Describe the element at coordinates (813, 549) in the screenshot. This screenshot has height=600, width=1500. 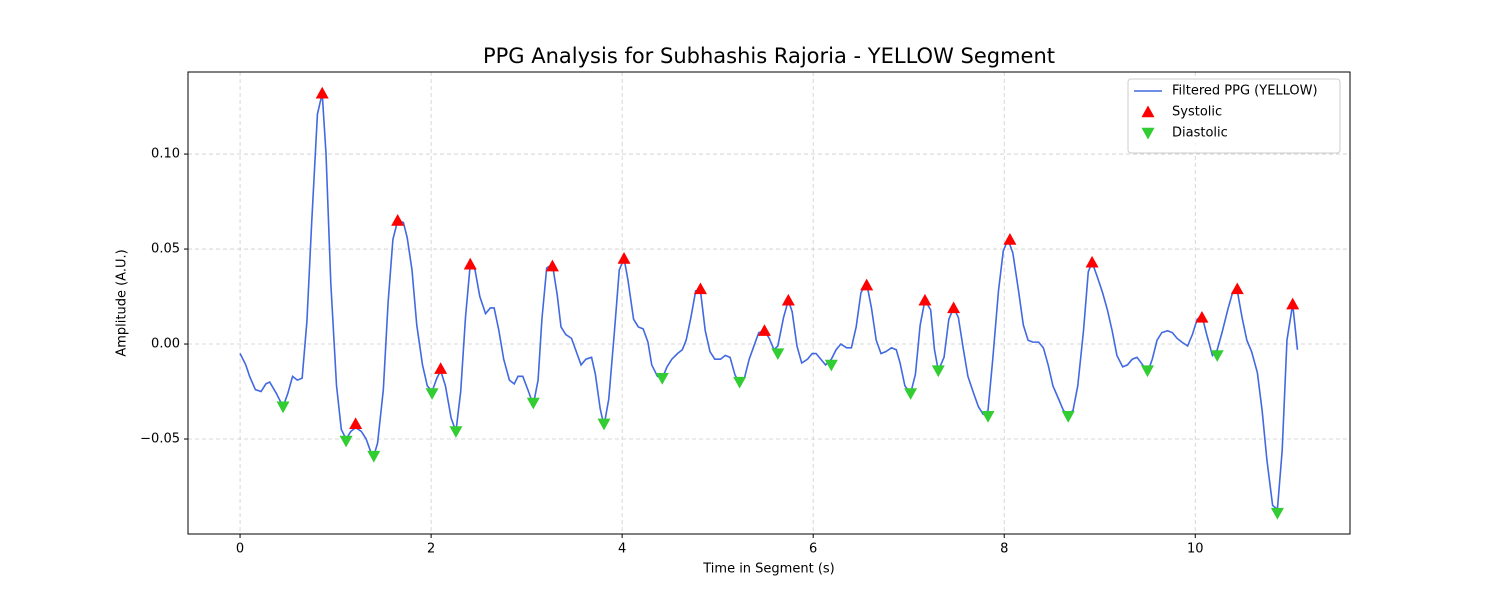
I see `x-tick-label: 6` at that location.